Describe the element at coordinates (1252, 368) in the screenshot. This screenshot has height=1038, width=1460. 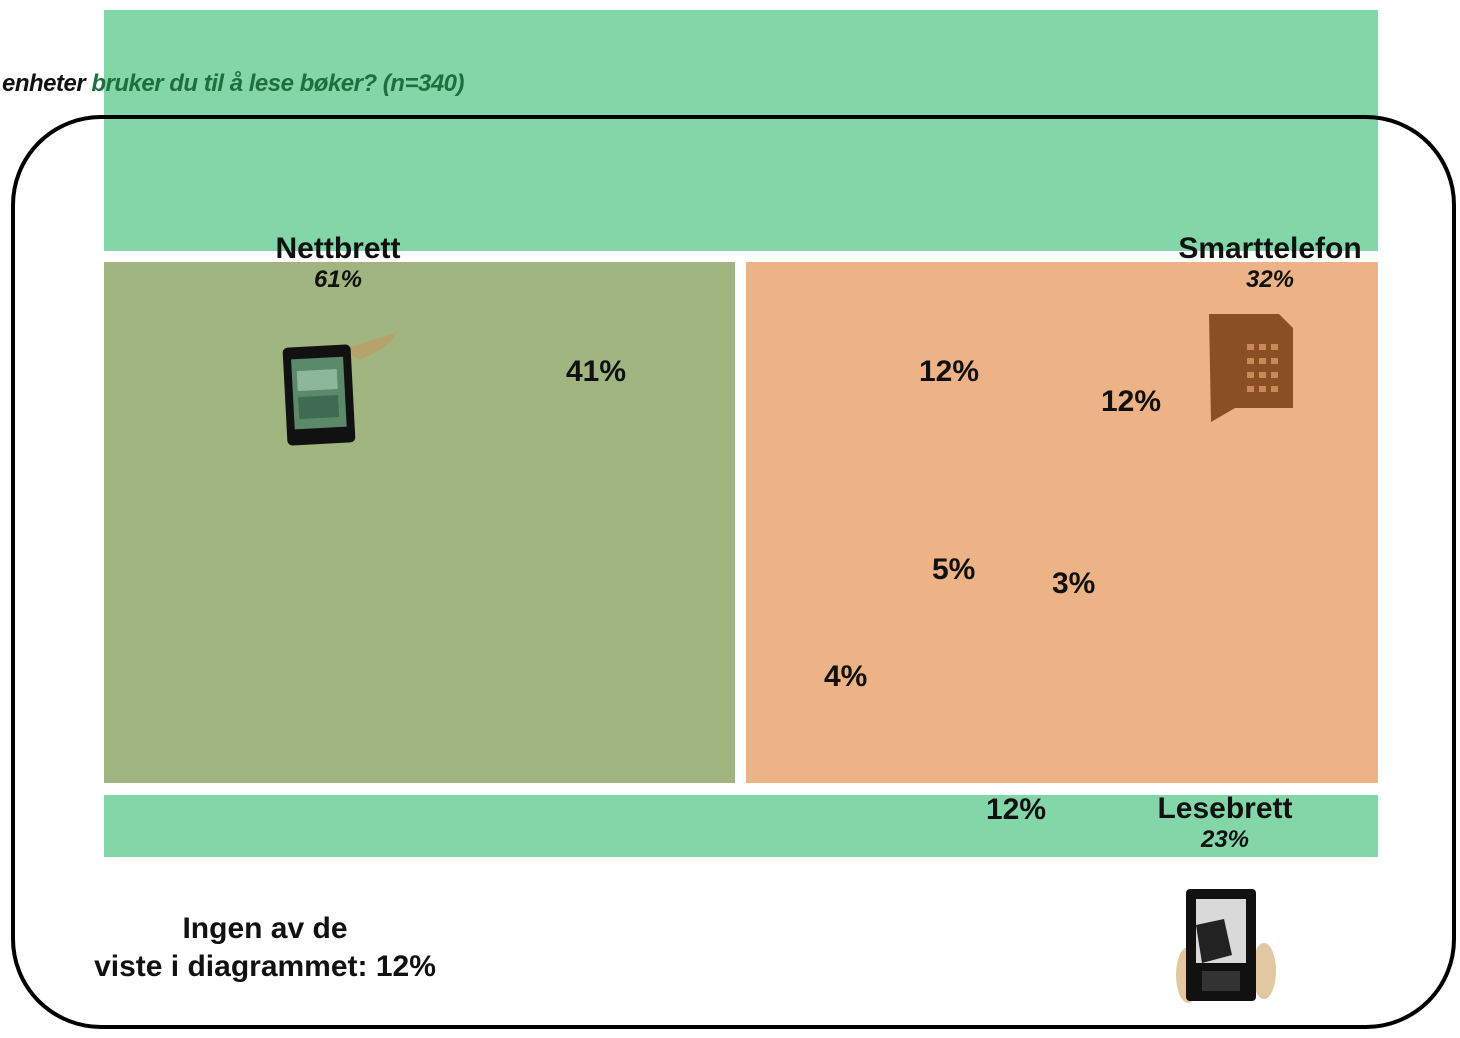
I see `smartphone-icon` at that location.